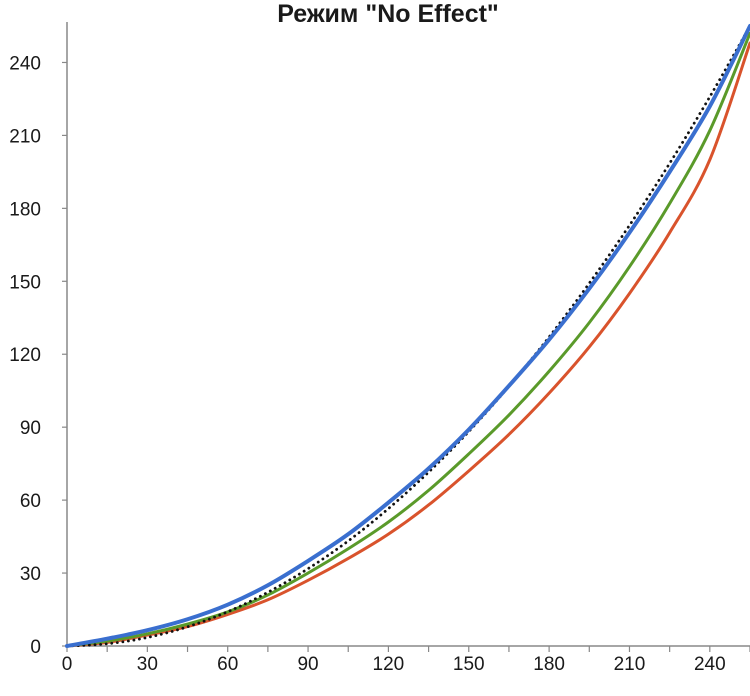 This screenshot has height=696, width=750. What do you see at coordinates (710, 664) in the screenshot?
I see `x-tick-label: 240` at bounding box center [710, 664].